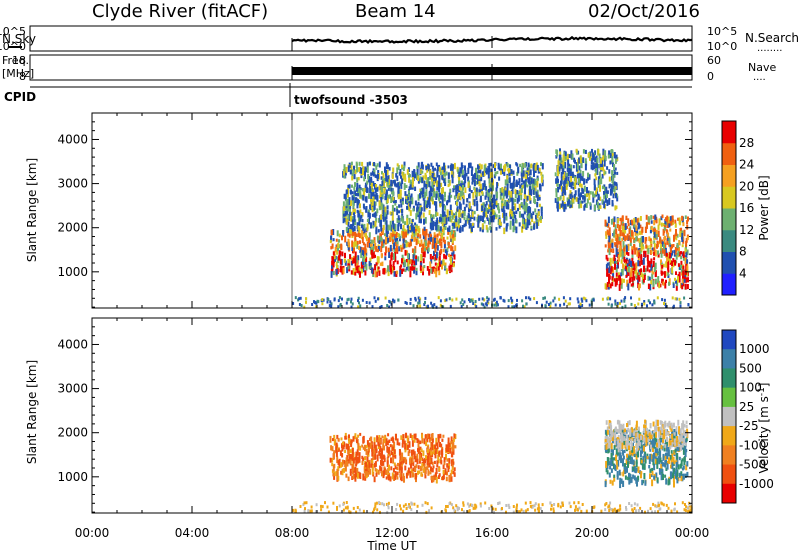 This screenshot has height=554, width=800. Describe the element at coordinates (32, 210) in the screenshot. I see `power-ylabel: Slant Range [km]` at that location.